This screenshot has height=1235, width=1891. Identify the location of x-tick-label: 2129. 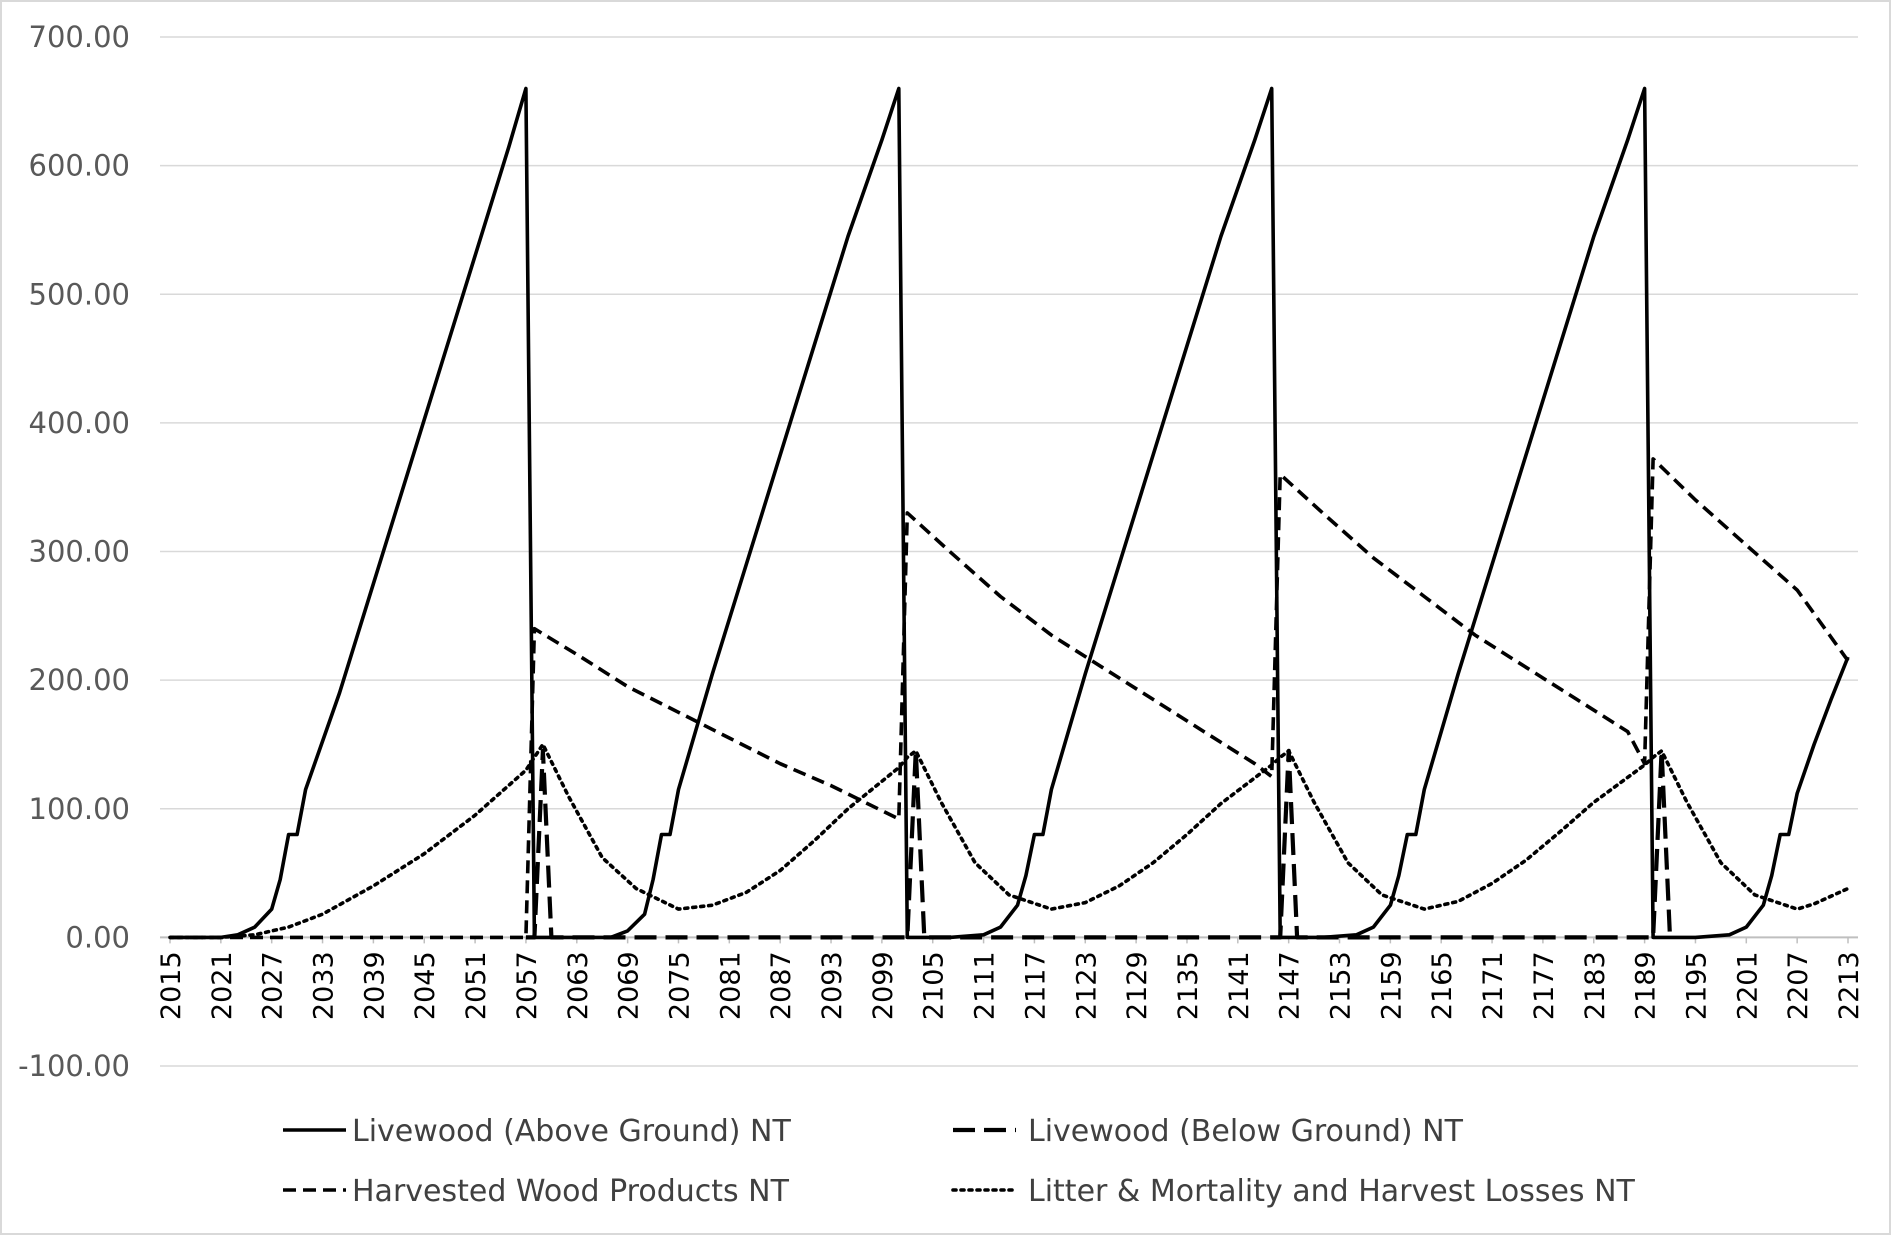
(1137, 985).